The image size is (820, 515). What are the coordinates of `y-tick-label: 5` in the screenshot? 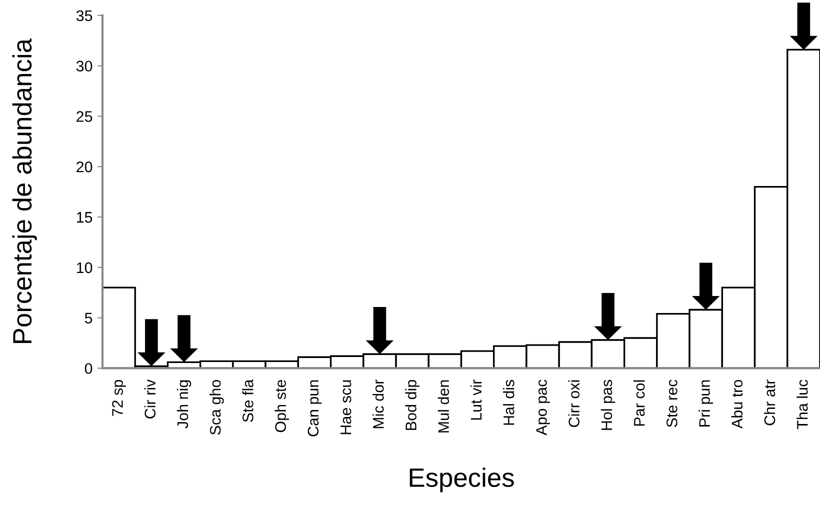 It's located at (88, 318).